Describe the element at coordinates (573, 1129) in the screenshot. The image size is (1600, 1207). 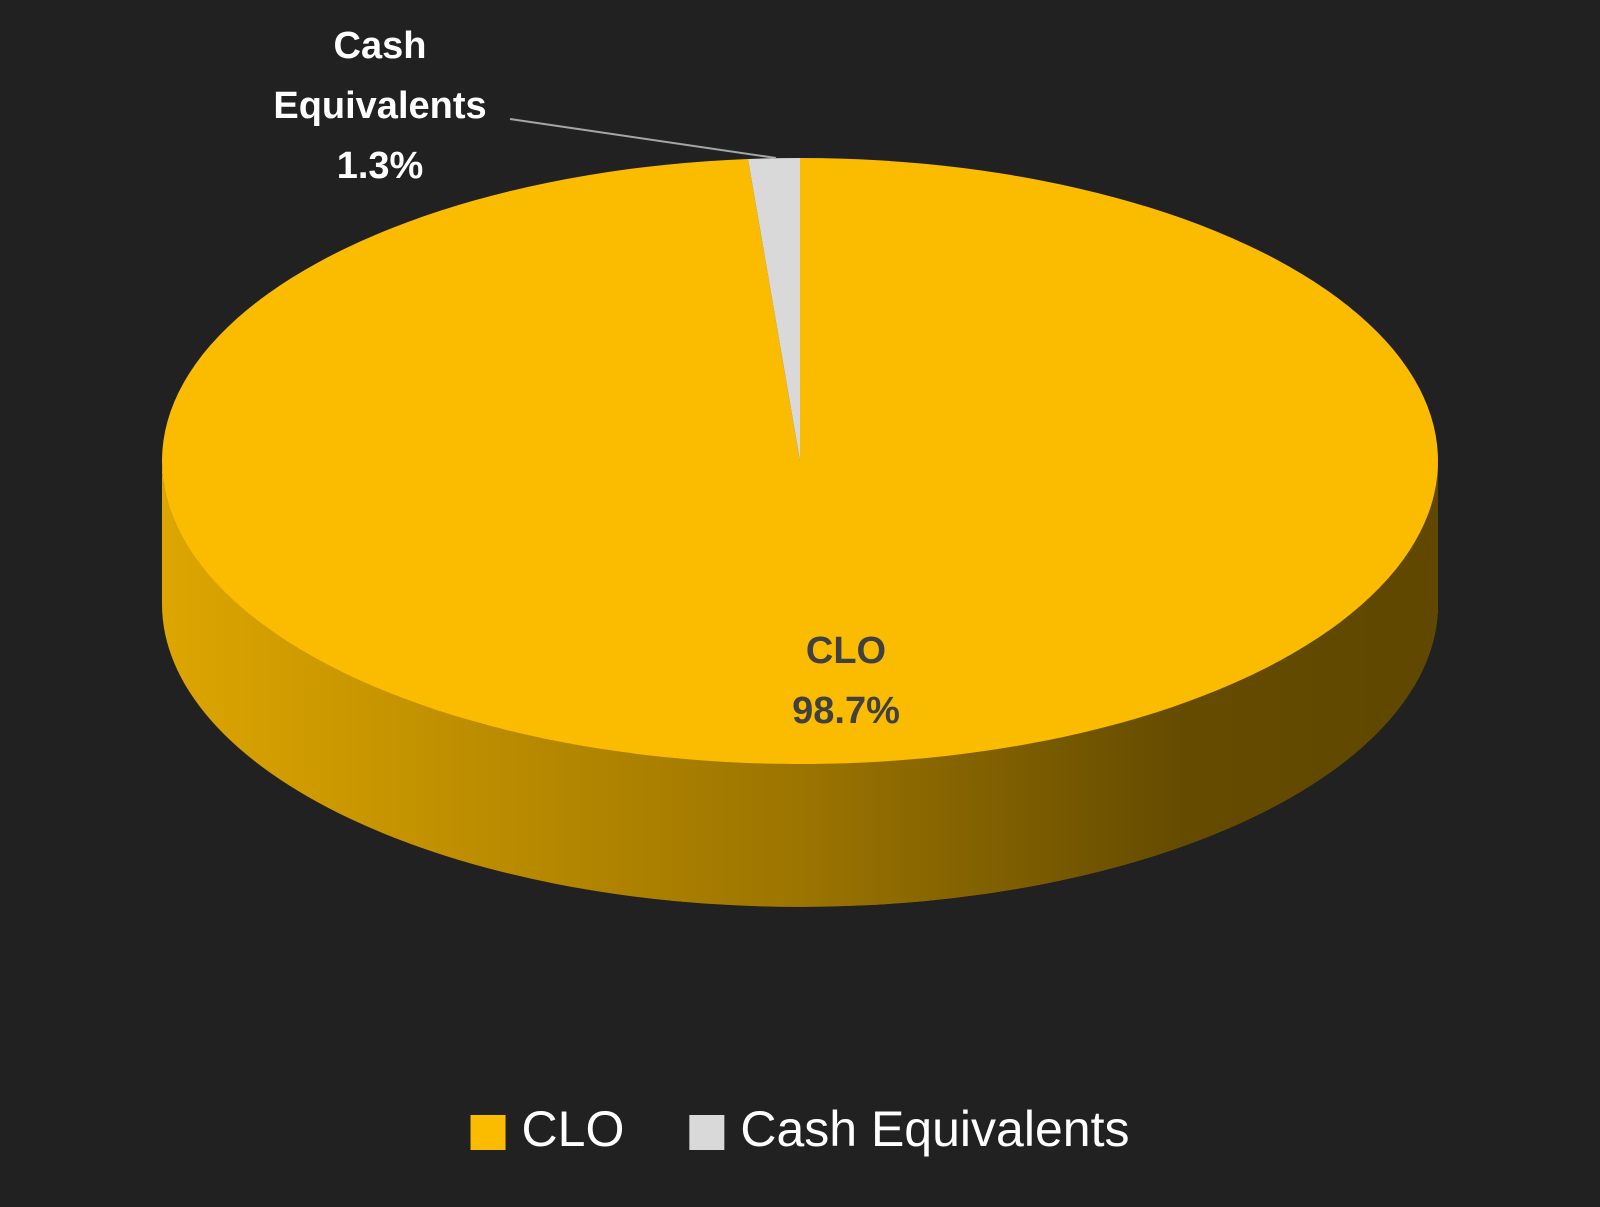
I see `legend-label: CLO` at that location.